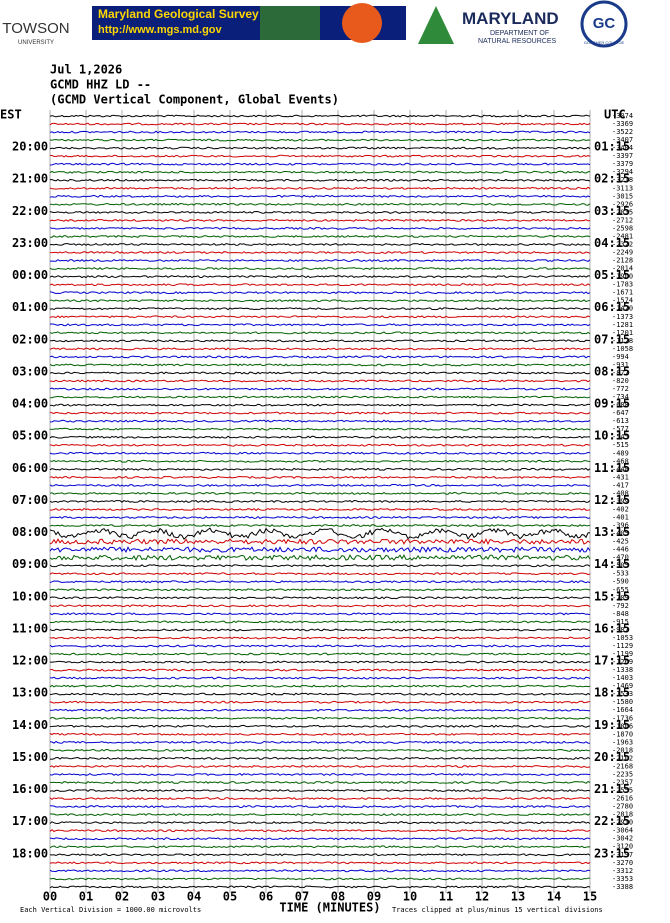 Image resolution: width=670 pixels, height=923 pixels. I want to click on trace-label: -3379, so click(622, 164).